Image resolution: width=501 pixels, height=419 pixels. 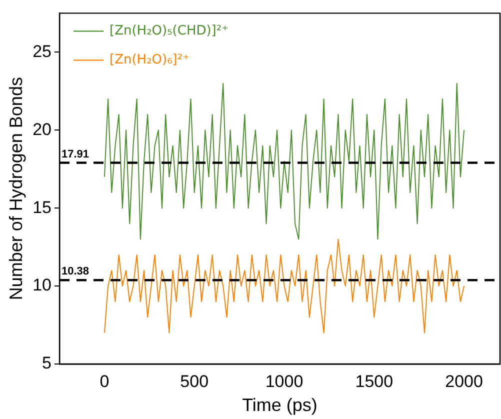 I want to click on x-tick-label: 1500, so click(x=374, y=381).